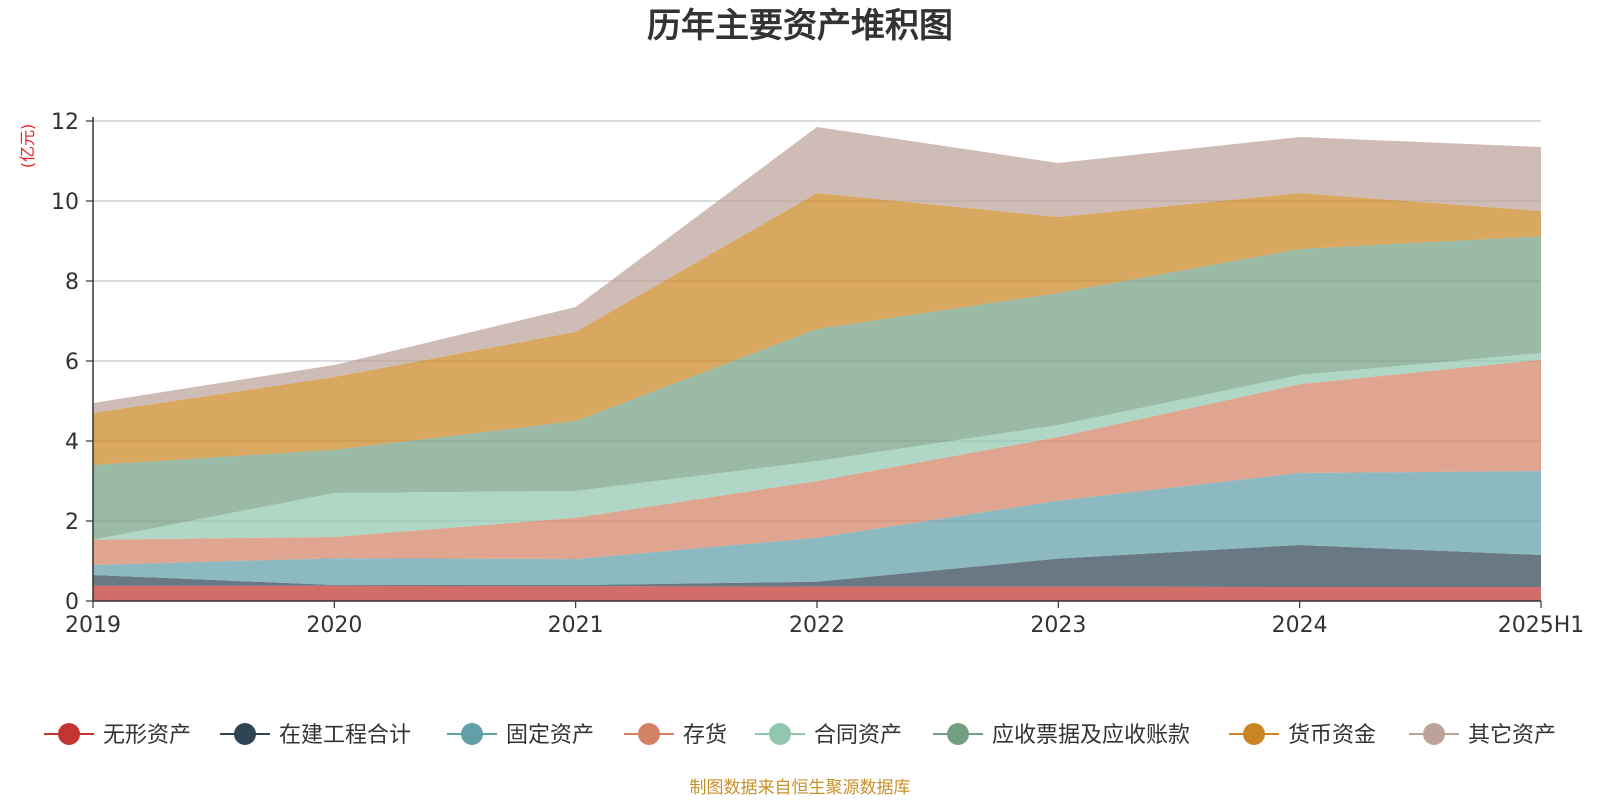 The width and height of the screenshot is (1600, 800). I want to click on x-tick-label: 2022, so click(817, 625).